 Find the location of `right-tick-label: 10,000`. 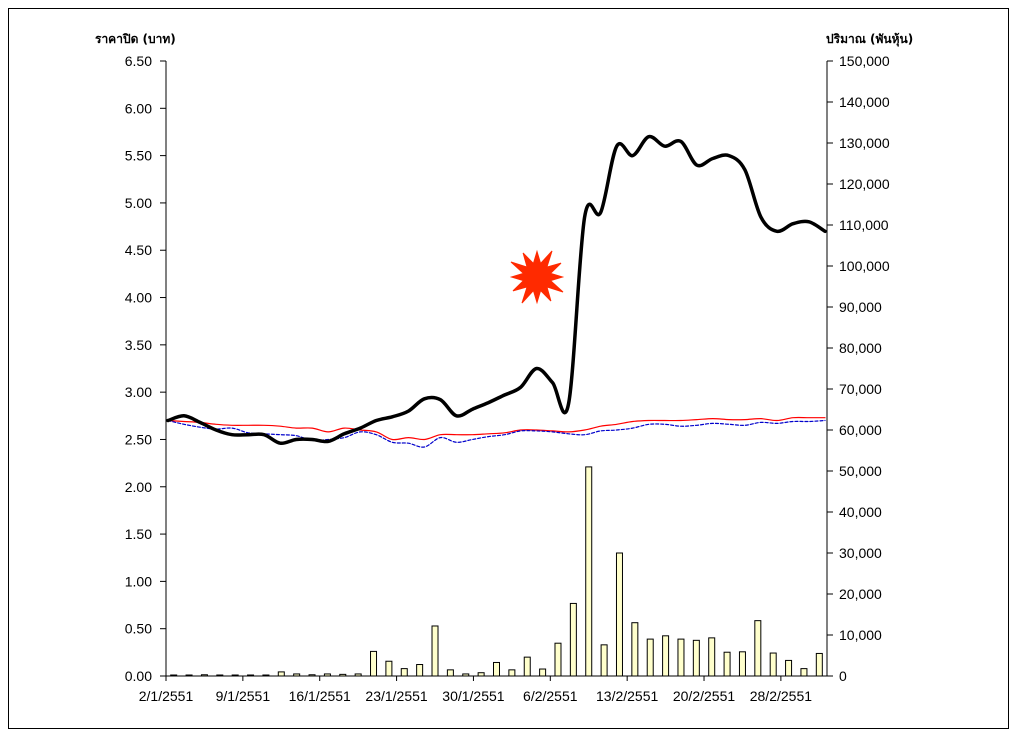

right-tick-label: 10,000 is located at coordinates (860, 635).